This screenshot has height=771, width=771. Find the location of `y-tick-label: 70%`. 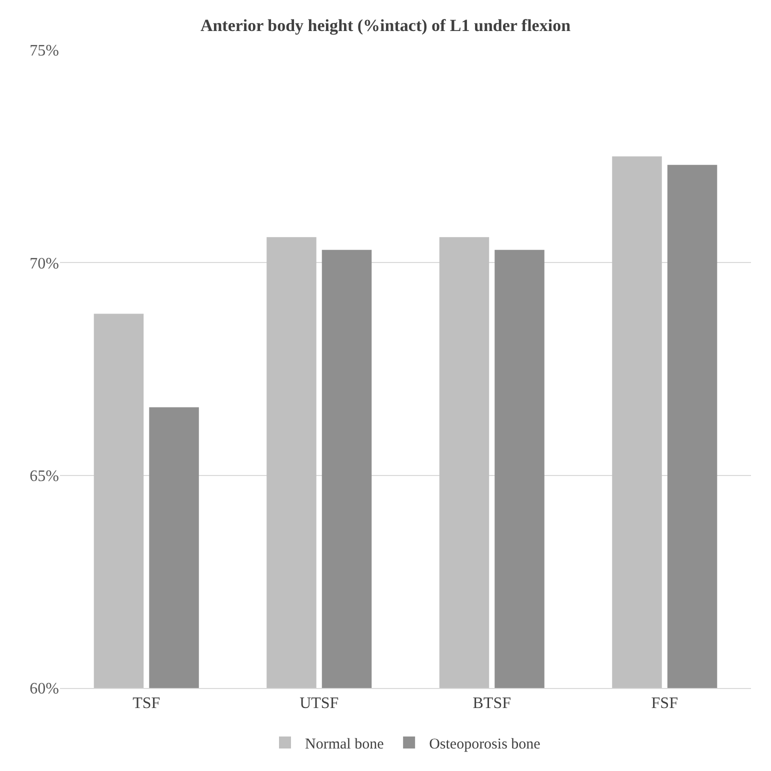

y-tick-label: 70% is located at coordinates (44, 263).